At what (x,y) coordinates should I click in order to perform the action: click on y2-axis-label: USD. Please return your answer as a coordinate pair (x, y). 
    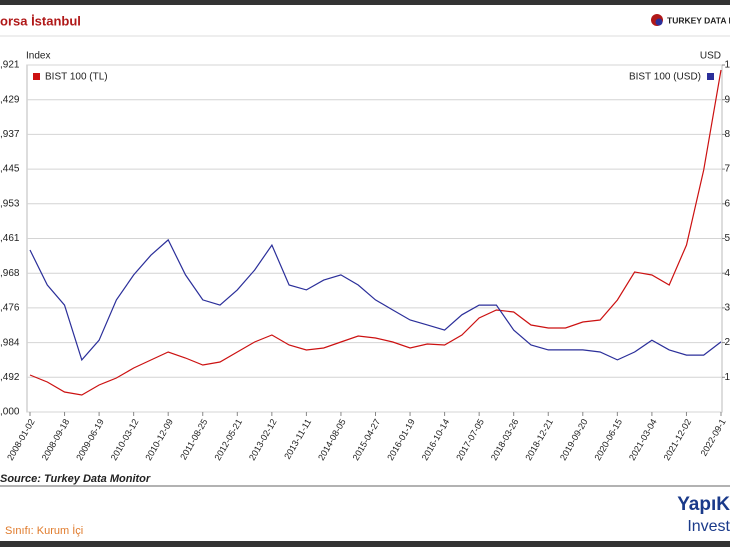
    Looking at the image, I should click on (710, 56).